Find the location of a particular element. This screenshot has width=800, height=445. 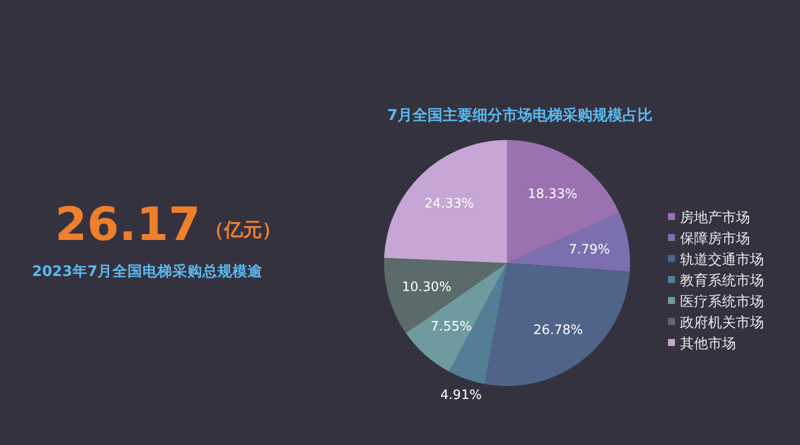

data-label: 10.30% is located at coordinates (427, 288).